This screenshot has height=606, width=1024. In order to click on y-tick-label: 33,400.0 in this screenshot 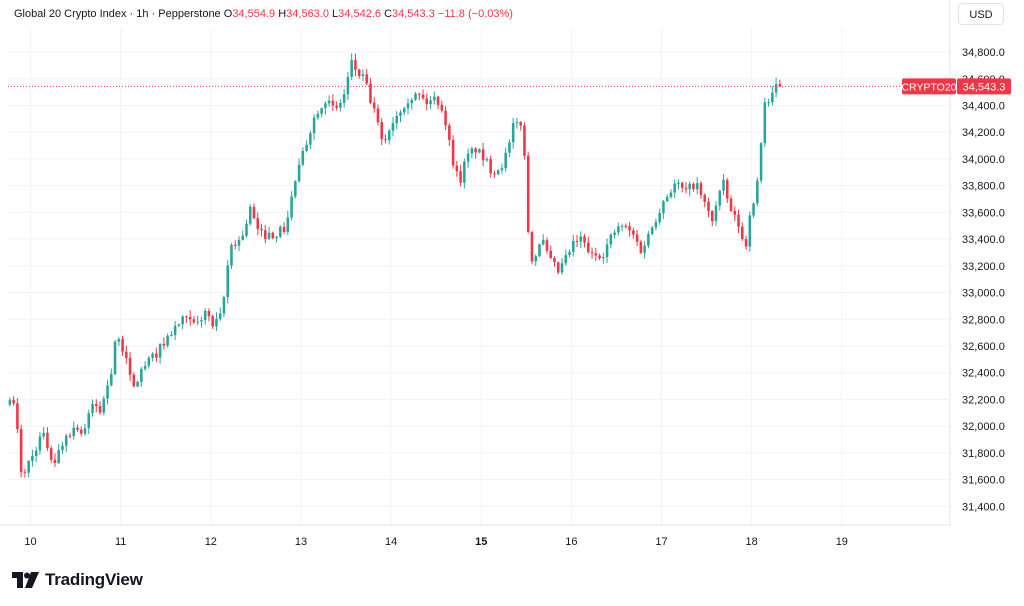, I will do `click(983, 240)`.